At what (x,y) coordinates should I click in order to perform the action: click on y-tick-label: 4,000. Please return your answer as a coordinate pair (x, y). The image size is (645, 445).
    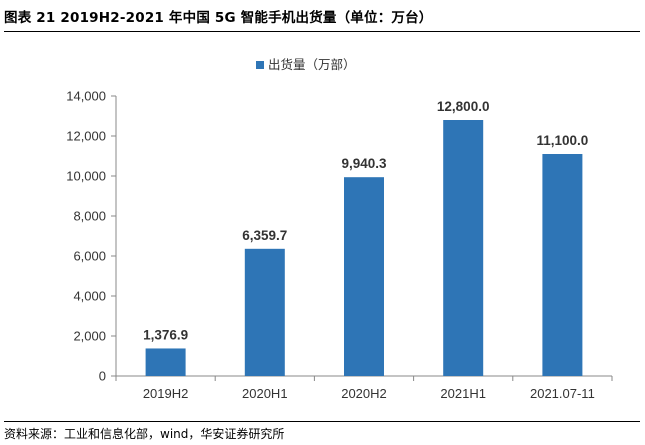
    Looking at the image, I should click on (89, 296).